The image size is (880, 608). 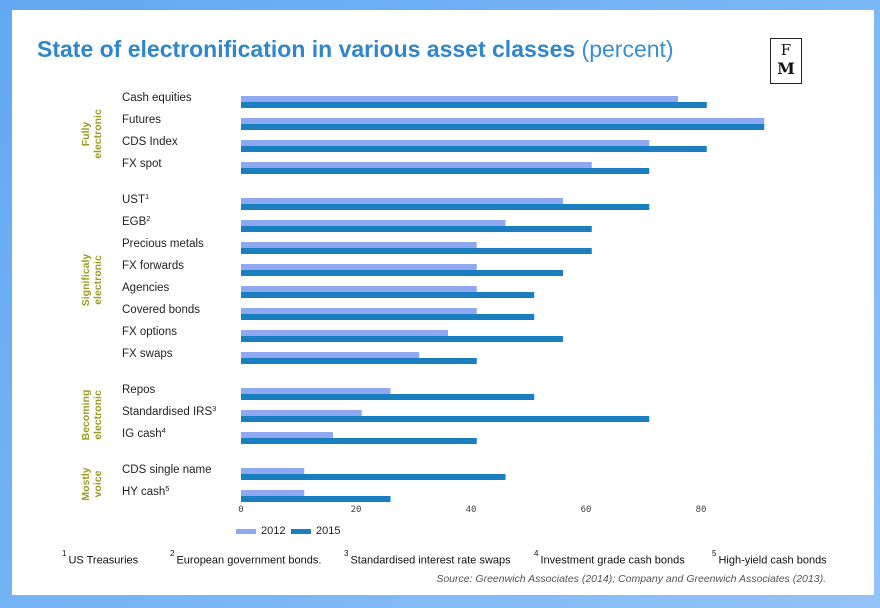 I want to click on category-label-2: CDS Index, so click(x=150, y=142).